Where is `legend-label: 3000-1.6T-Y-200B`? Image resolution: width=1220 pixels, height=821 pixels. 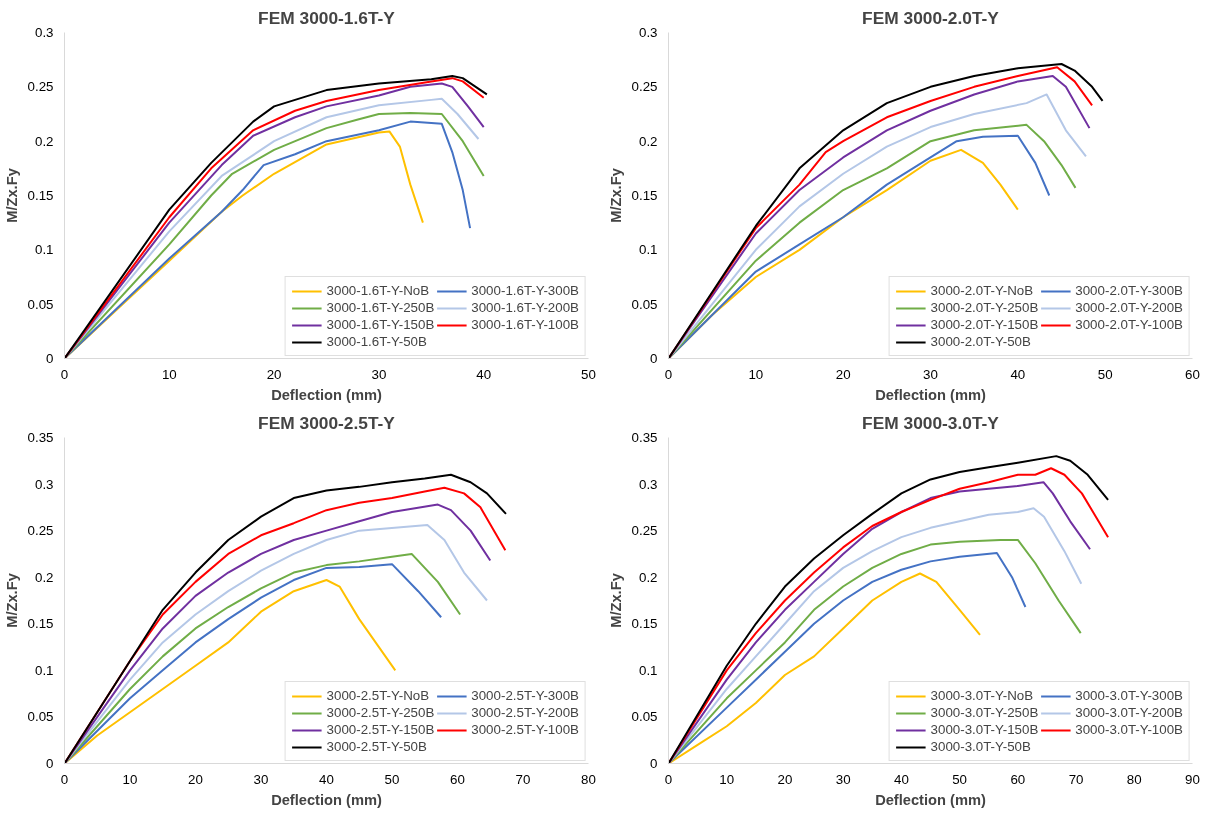
legend-label: 3000-1.6T-Y-200B is located at coordinates (525, 307).